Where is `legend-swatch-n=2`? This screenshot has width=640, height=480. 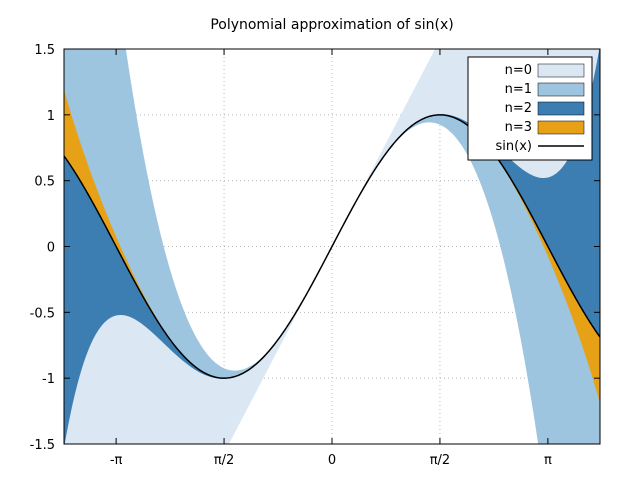
legend-swatch-n=2 is located at coordinates (561, 108).